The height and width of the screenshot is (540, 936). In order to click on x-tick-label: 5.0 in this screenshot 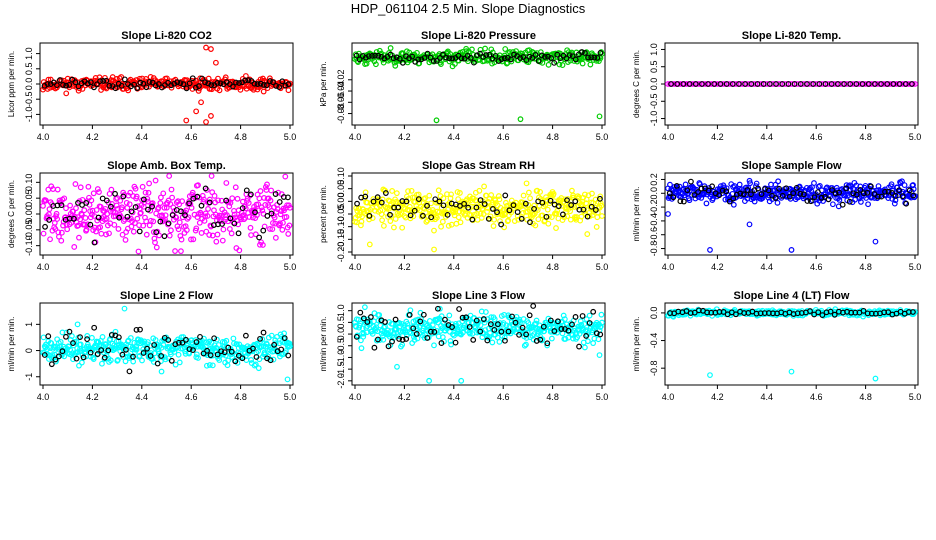, I will do `click(602, 267)`.